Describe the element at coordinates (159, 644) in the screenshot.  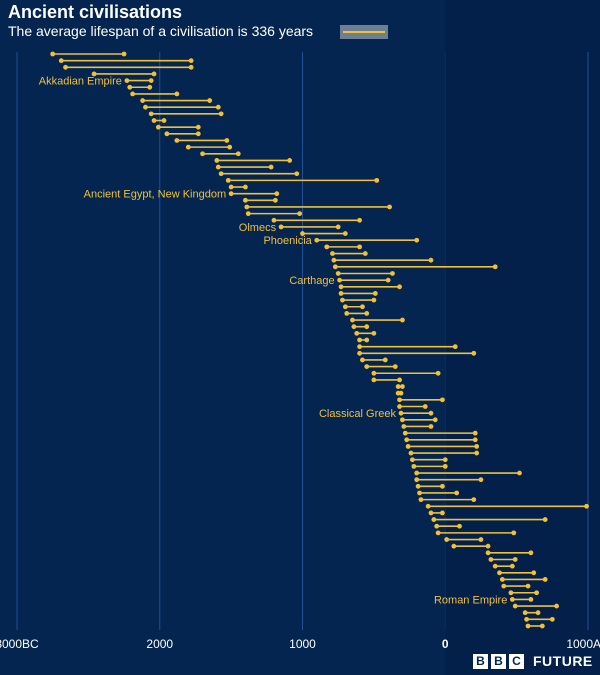
I see `x-tick-label-1: 2000` at that location.